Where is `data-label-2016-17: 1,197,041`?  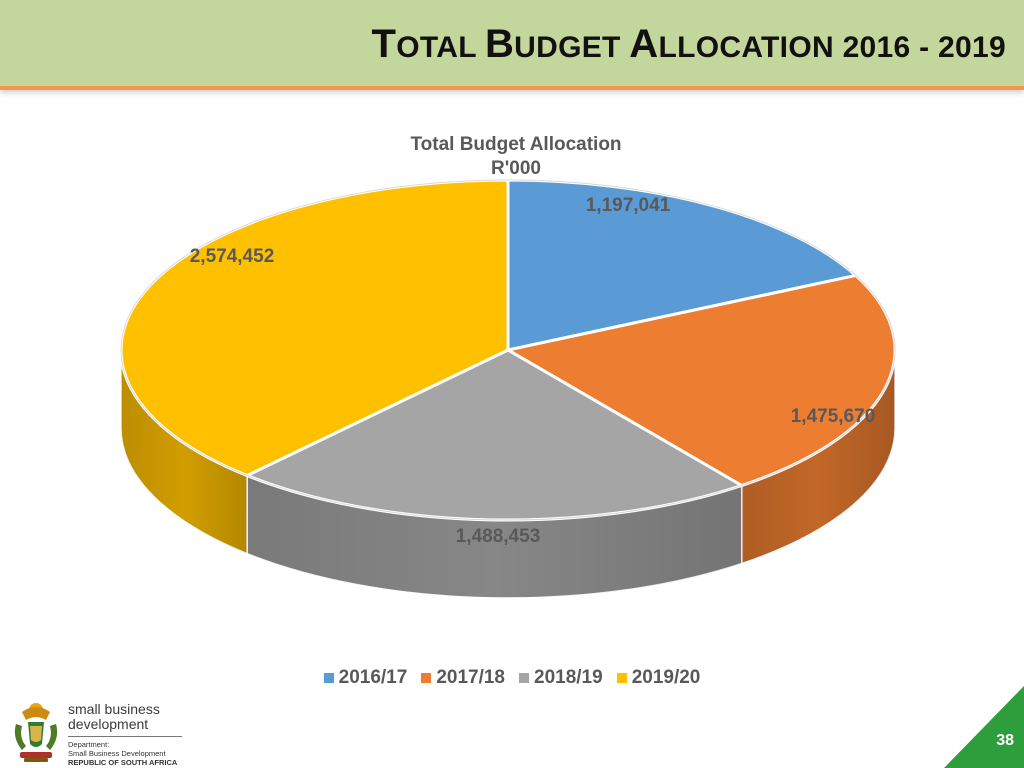
data-label-2016-17: 1,197,041 is located at coordinates (628, 205).